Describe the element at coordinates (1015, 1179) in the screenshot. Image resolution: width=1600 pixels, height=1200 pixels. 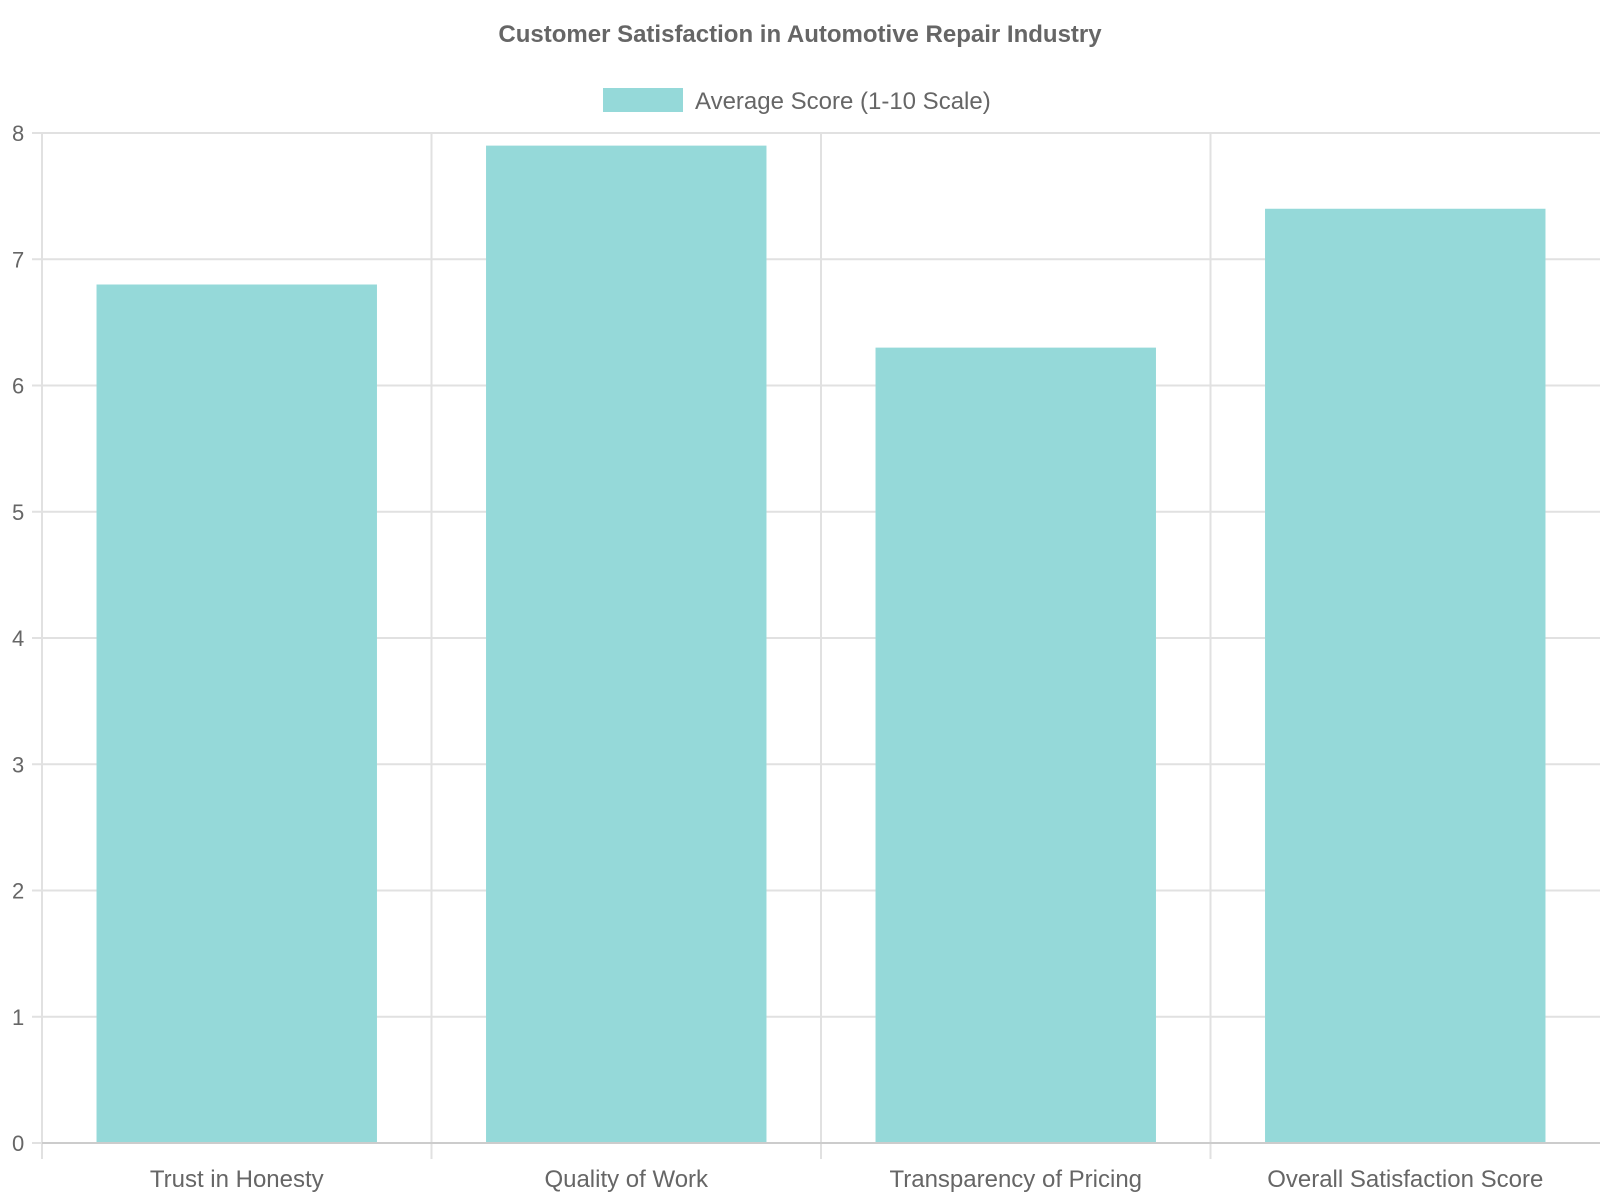
I see `x-tick-label: Transparency of Pricing` at that location.